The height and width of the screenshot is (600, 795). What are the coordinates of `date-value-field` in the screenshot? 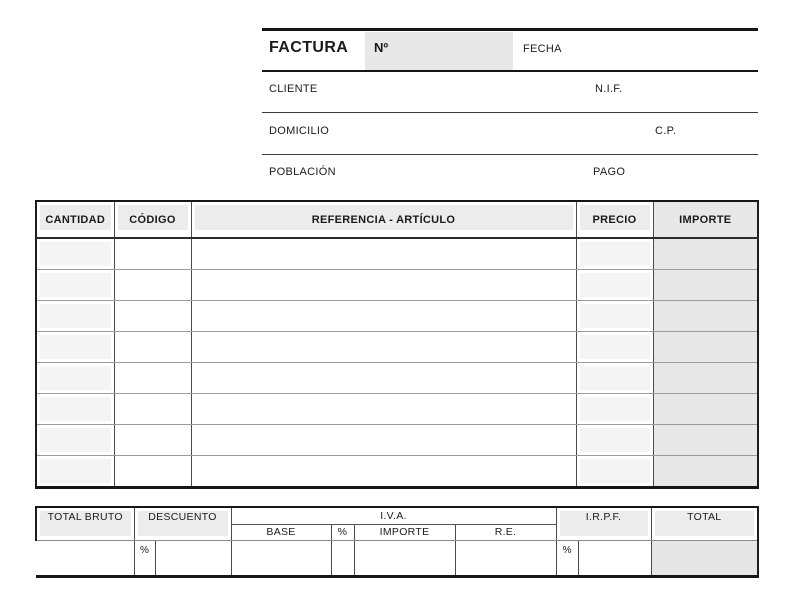 It's located at (660, 50).